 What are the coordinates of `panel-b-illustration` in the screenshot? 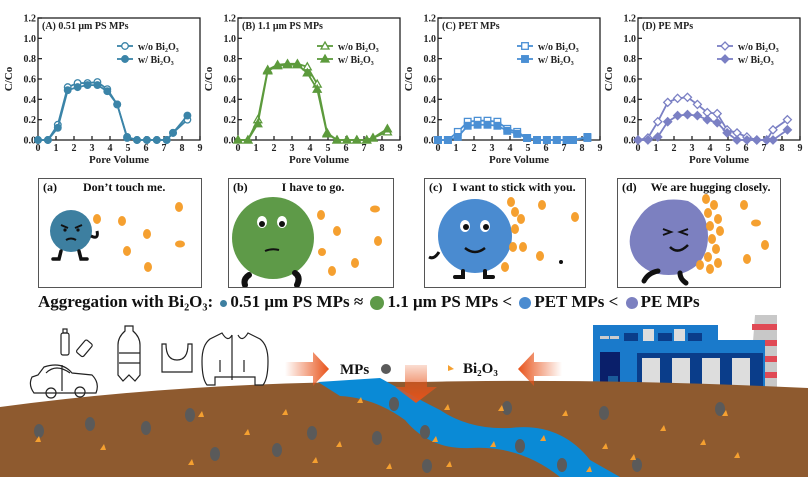 It's located at (307, 242).